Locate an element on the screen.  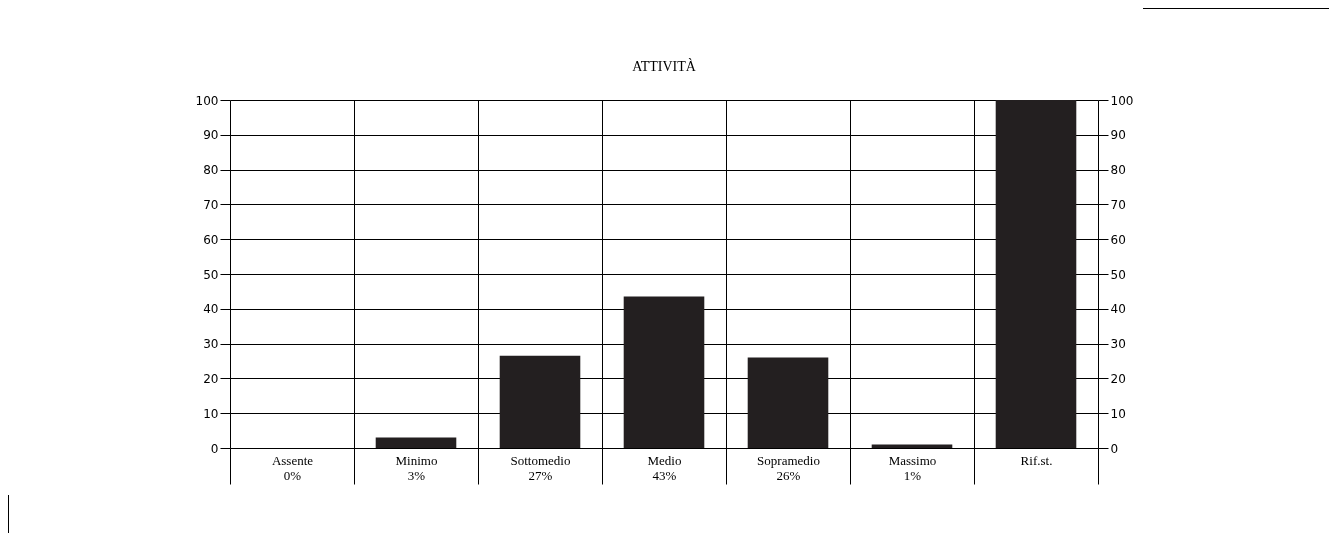
y2-tick-label: 60 is located at coordinates (1118, 239).